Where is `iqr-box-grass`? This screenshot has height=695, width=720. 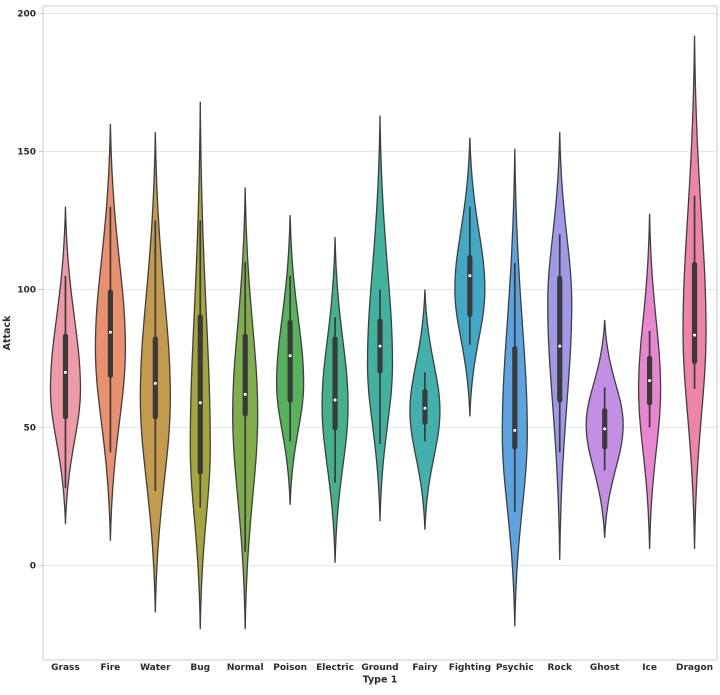
iqr-box-grass is located at coordinates (65, 376).